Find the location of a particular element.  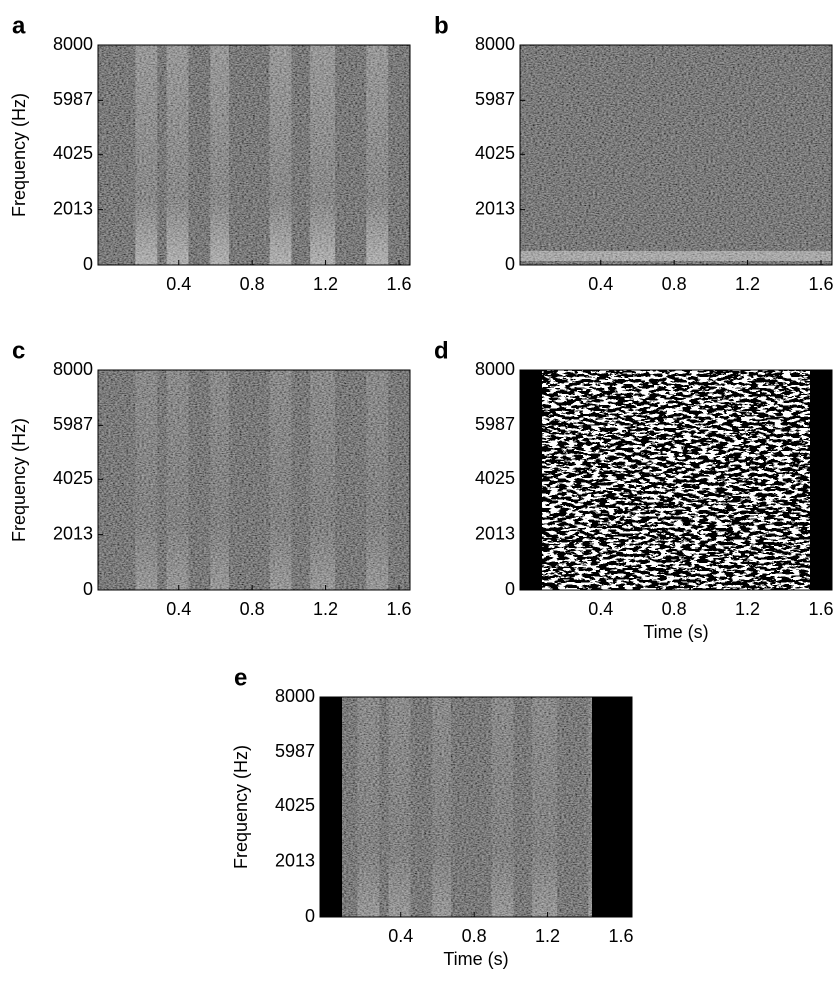

panel-label: b is located at coordinates (441, 25).